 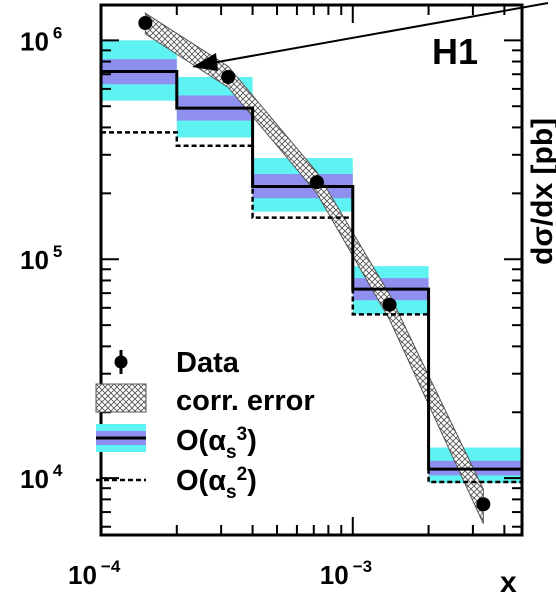 I want to click on legend-label-3: O(αs2), so click(x=216, y=483).